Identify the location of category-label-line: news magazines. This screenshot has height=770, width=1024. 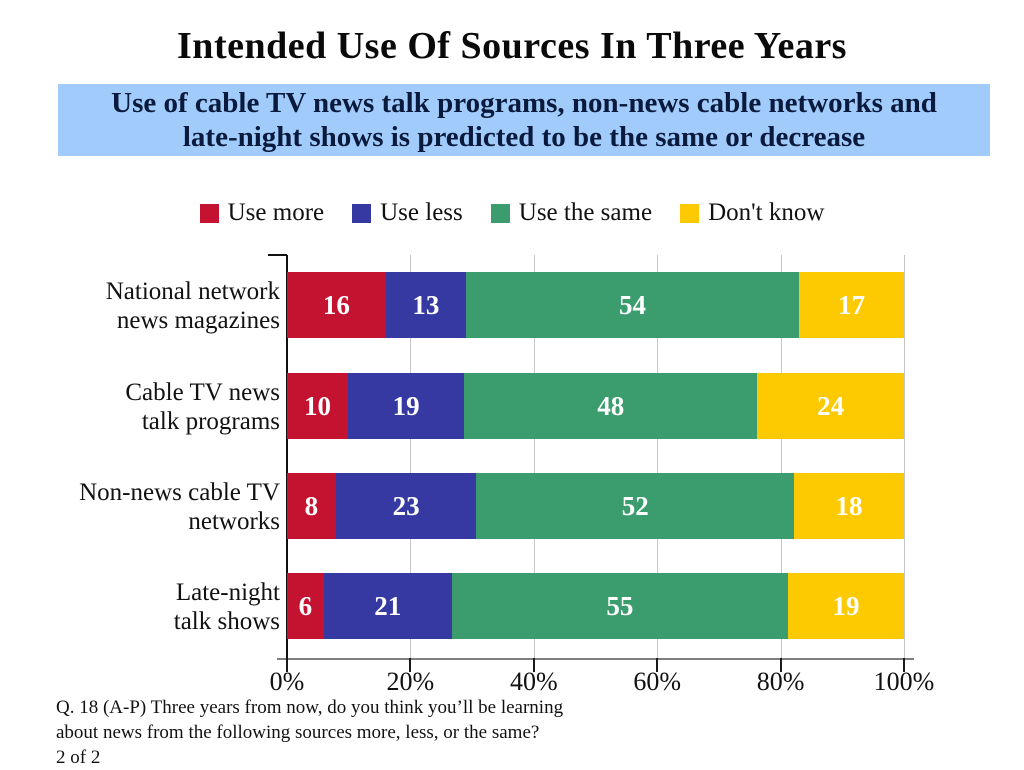
(198, 320).